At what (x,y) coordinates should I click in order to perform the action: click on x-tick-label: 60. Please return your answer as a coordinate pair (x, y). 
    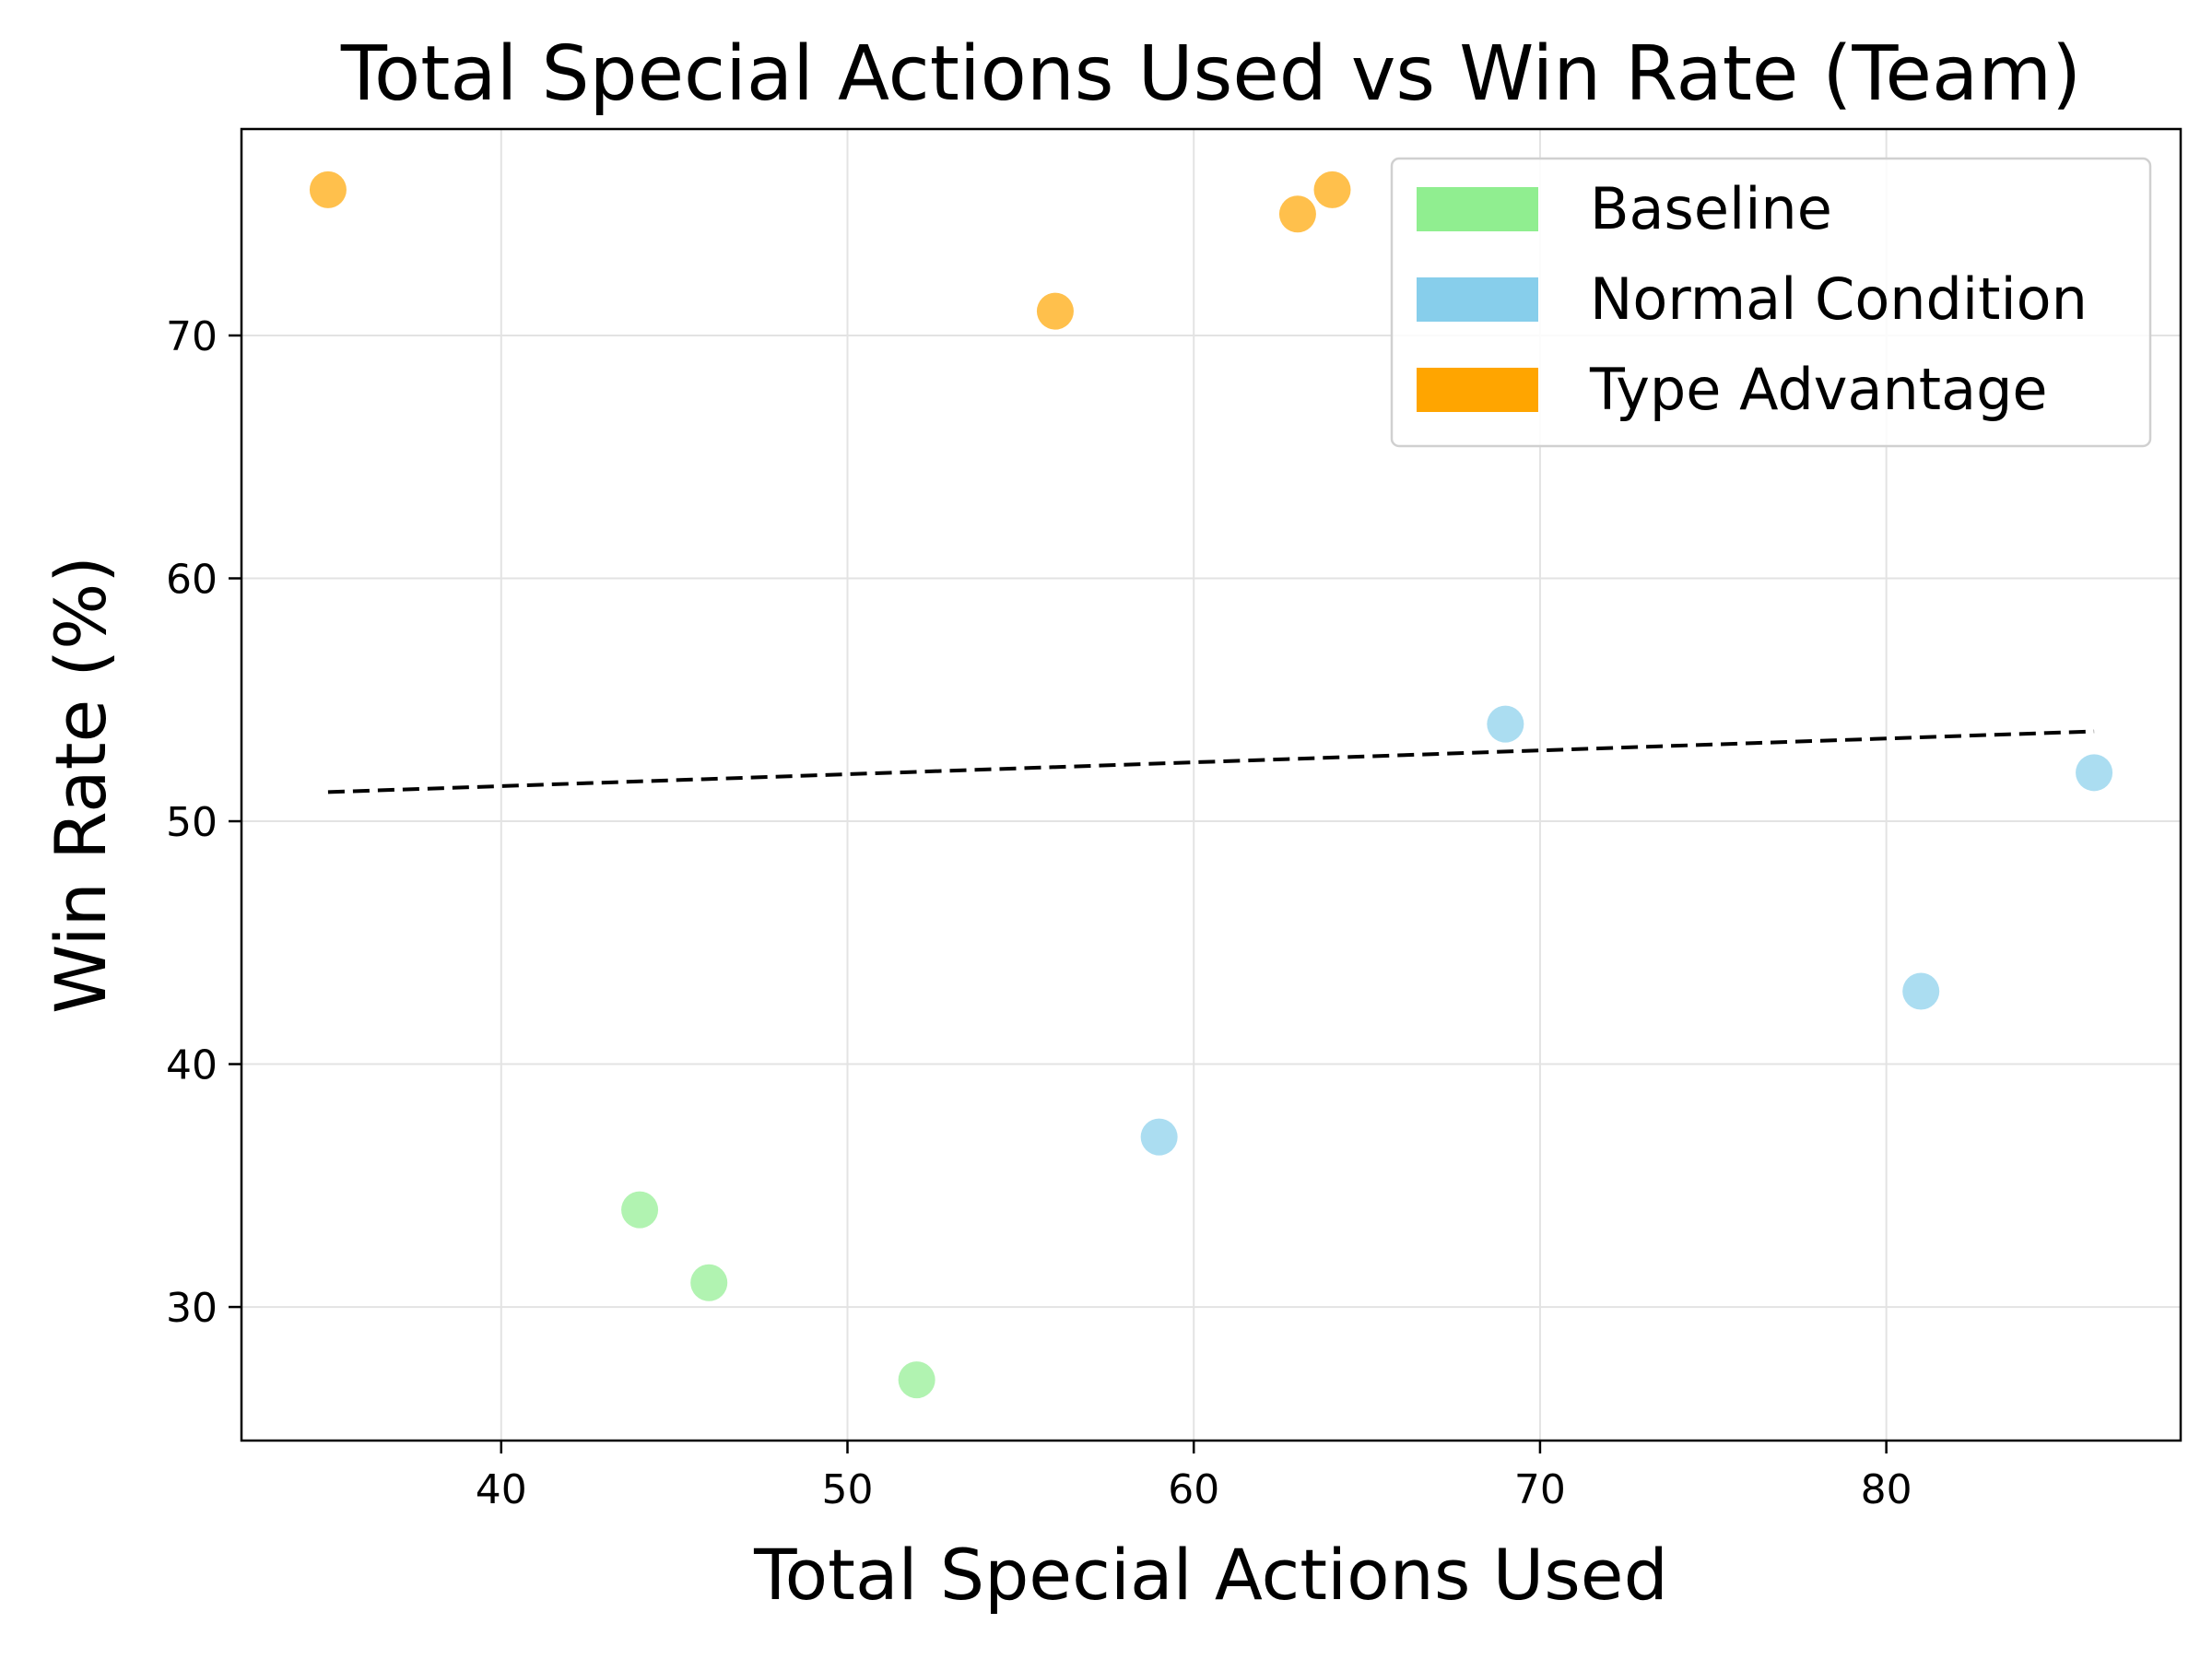
    Looking at the image, I should click on (1193, 1489).